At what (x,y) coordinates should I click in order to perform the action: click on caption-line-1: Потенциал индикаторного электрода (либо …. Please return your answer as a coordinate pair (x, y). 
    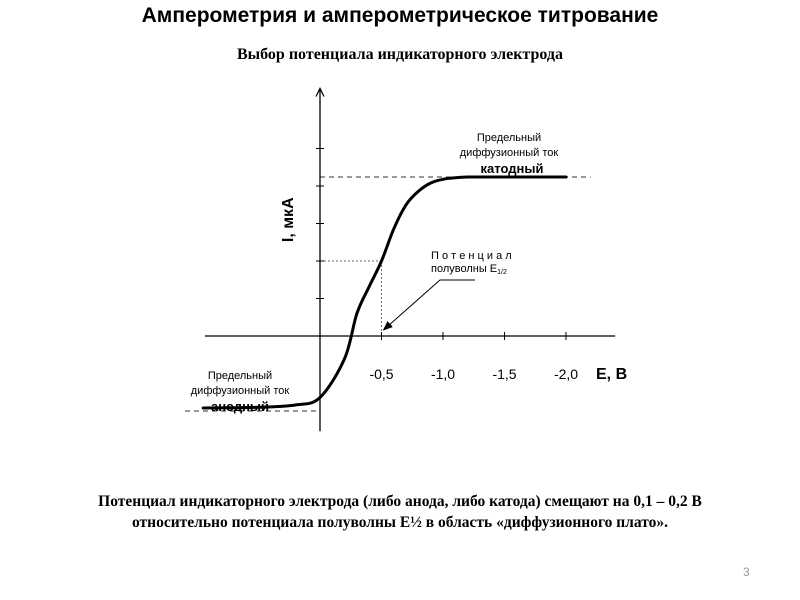
    Looking at the image, I should click on (400, 501).